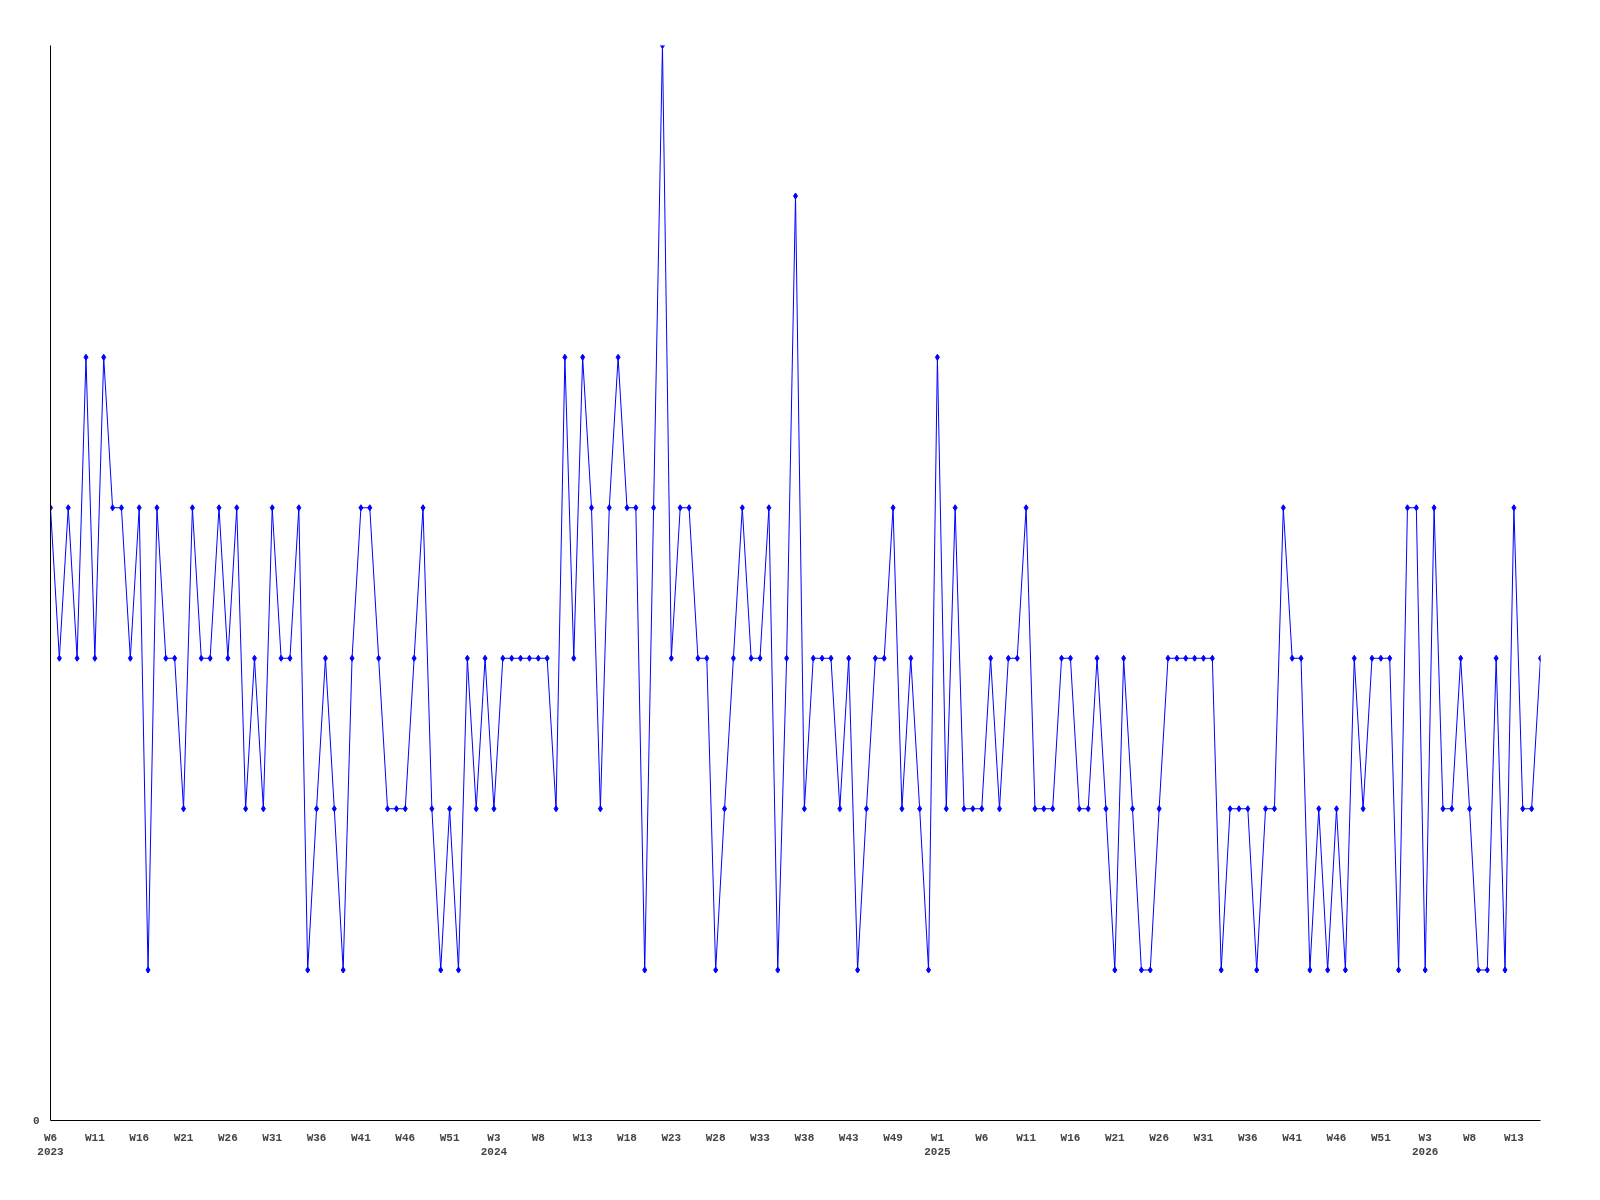 This screenshot has height=1200, width=1600. What do you see at coordinates (671, 1137) in the screenshot?
I see `x-tick-label: W23` at bounding box center [671, 1137].